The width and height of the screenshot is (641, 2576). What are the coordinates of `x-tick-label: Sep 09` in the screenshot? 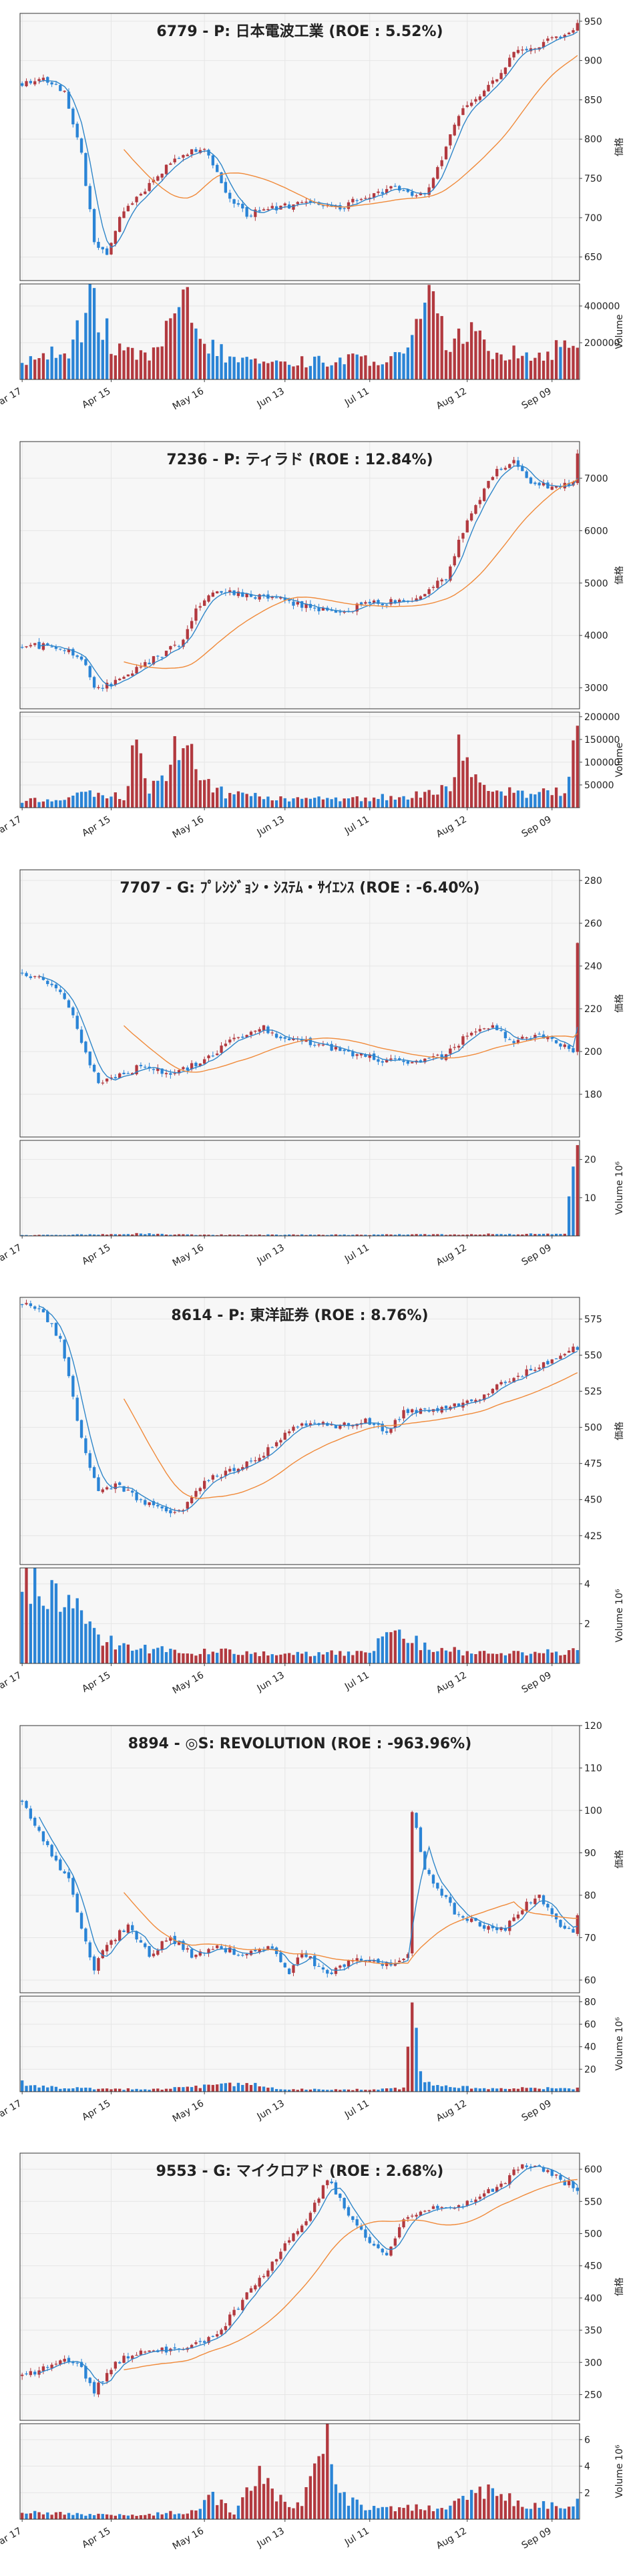 It's located at (537, 1255).